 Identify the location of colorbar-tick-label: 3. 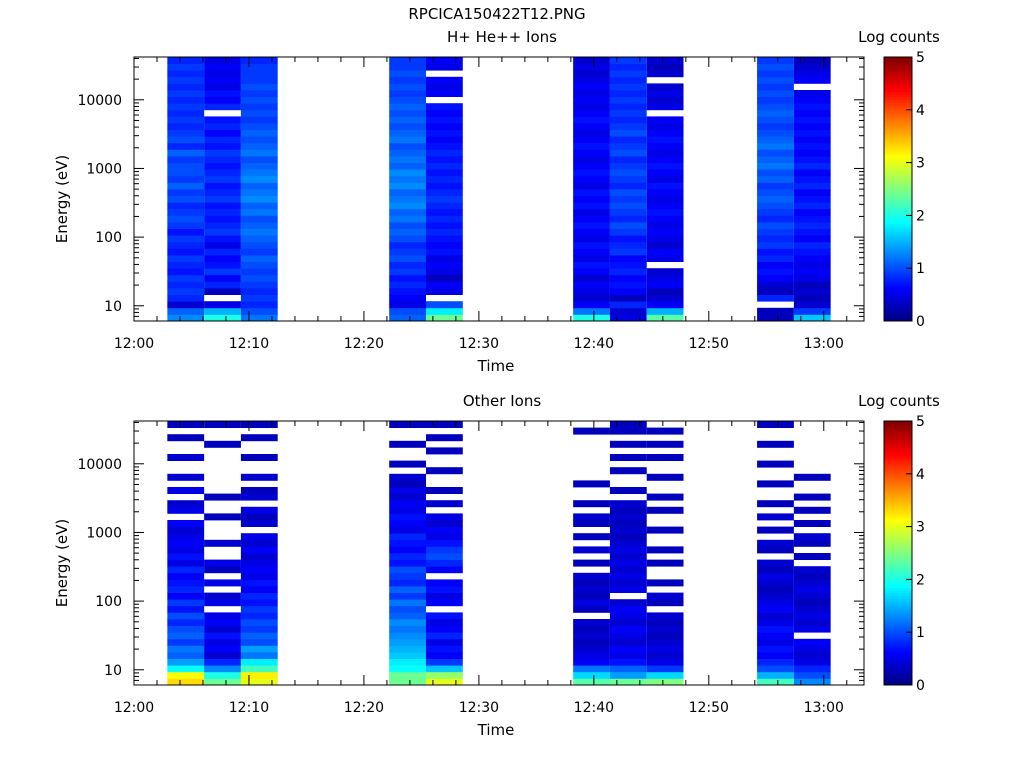
(920, 528).